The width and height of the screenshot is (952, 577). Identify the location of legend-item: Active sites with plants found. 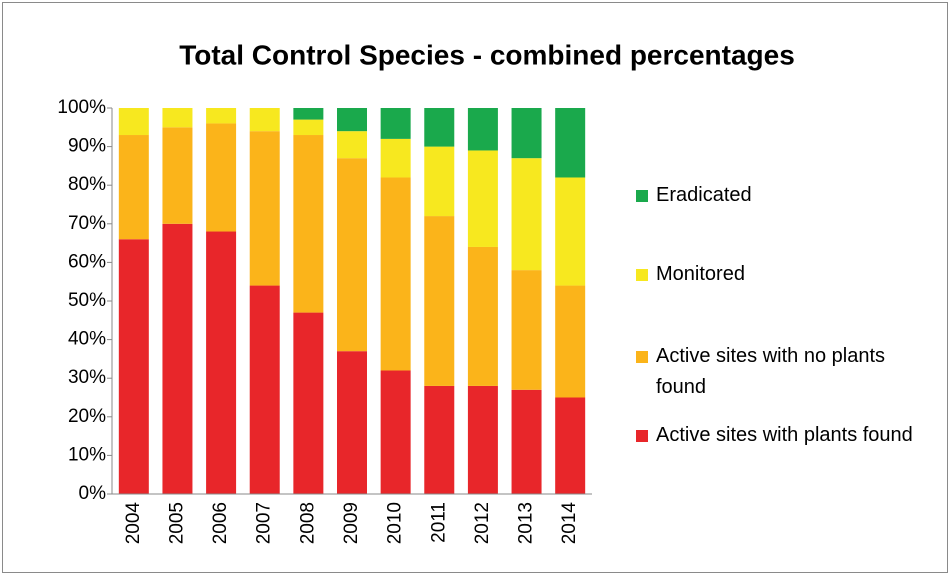
(786, 435).